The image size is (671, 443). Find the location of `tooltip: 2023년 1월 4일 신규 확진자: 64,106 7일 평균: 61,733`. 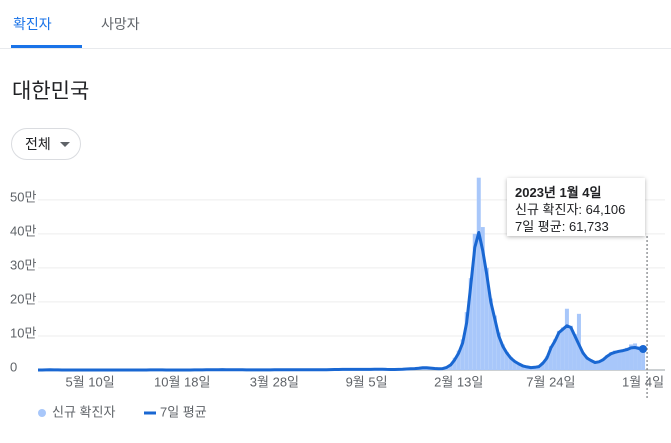

tooltip: 2023년 1월 4일 신규 확진자: 64,106 7일 평균: 61,733 is located at coordinates (576, 207).